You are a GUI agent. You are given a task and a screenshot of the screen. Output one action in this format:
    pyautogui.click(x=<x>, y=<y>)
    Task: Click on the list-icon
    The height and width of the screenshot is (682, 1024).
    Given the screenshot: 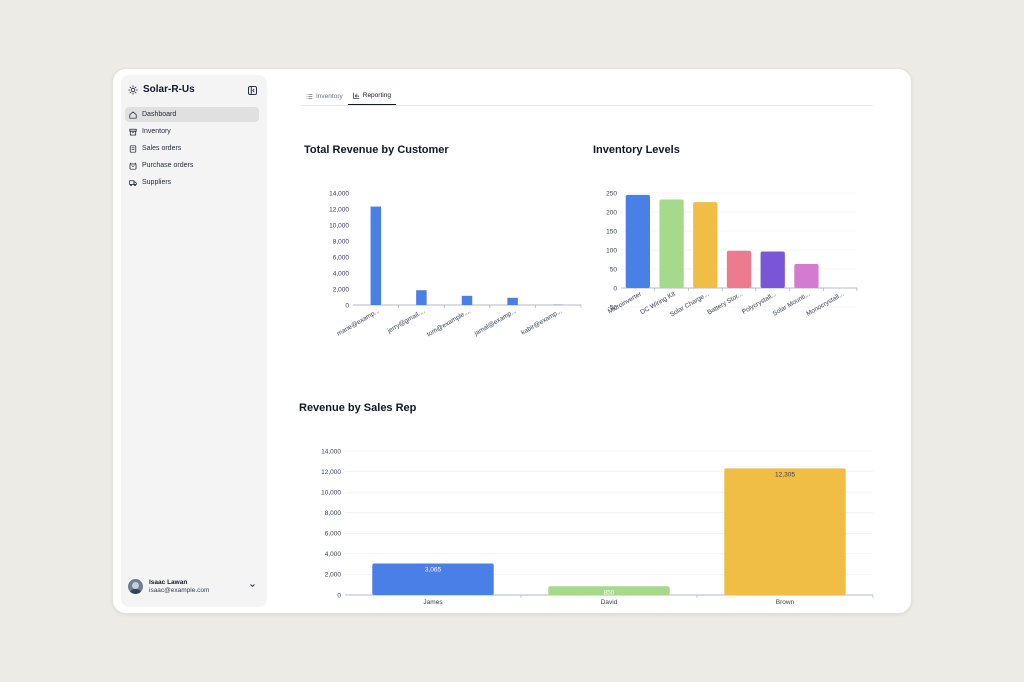 What is the action you would take?
    pyautogui.click(x=309, y=96)
    